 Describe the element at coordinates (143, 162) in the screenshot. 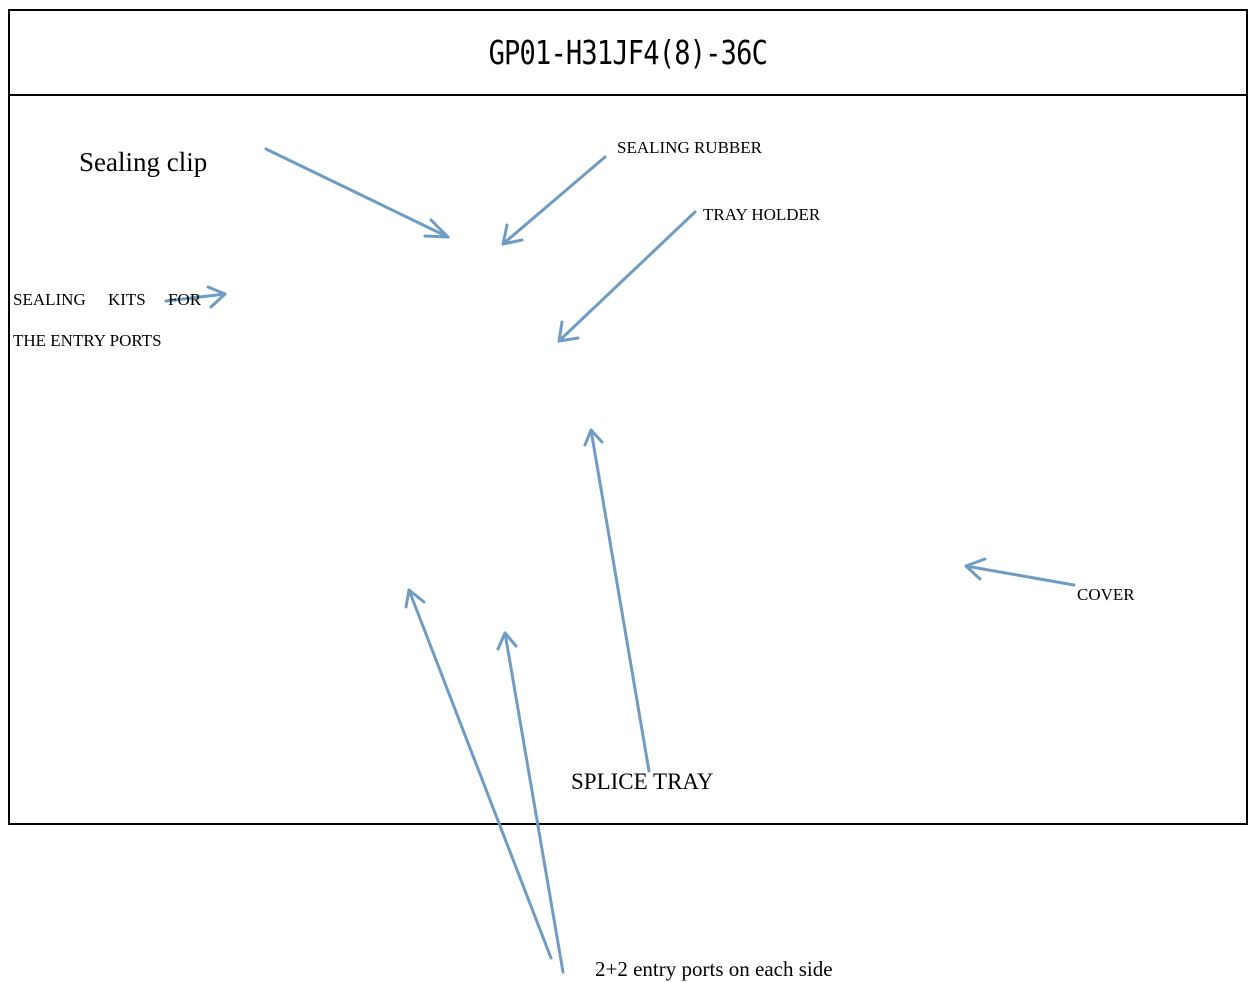

I see `label-sealing-clip: Sealing clip` at that location.